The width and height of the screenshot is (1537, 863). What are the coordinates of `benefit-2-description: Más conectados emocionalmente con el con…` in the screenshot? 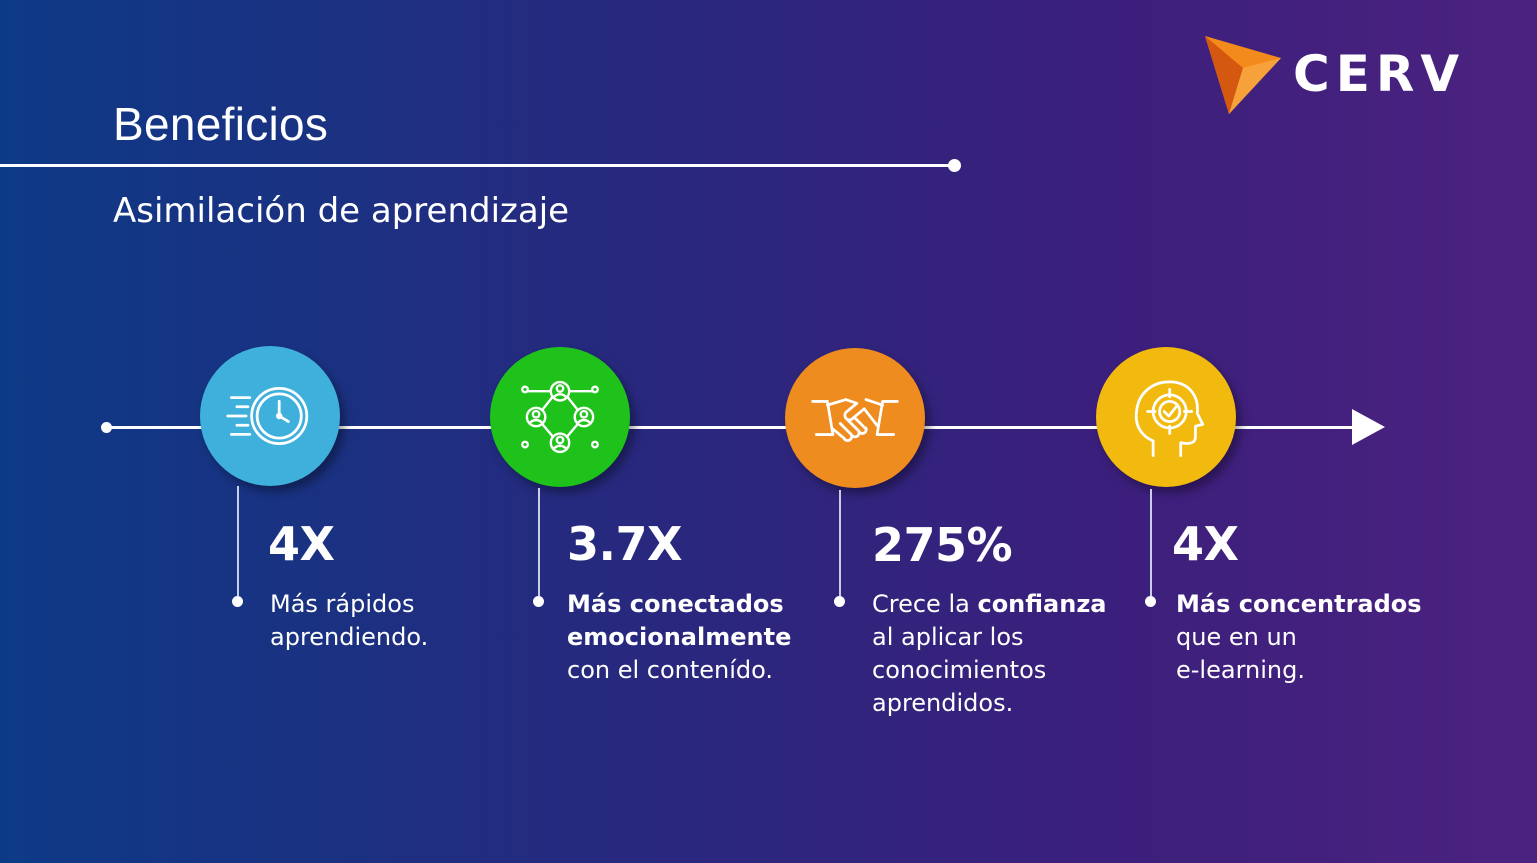 It's located at (679, 637).